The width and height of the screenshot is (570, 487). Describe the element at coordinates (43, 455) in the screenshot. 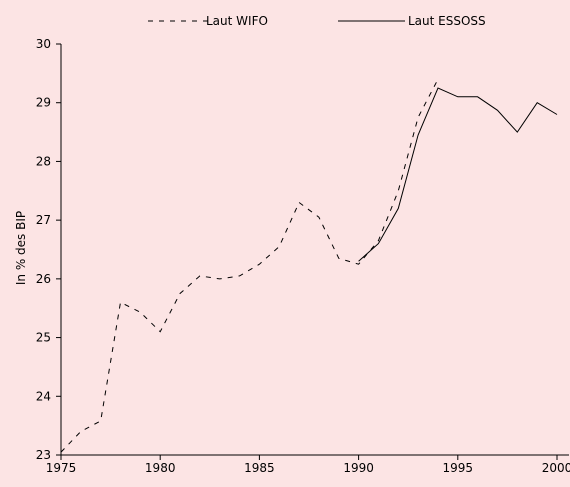

I see `y-tick-label: 23` at that location.